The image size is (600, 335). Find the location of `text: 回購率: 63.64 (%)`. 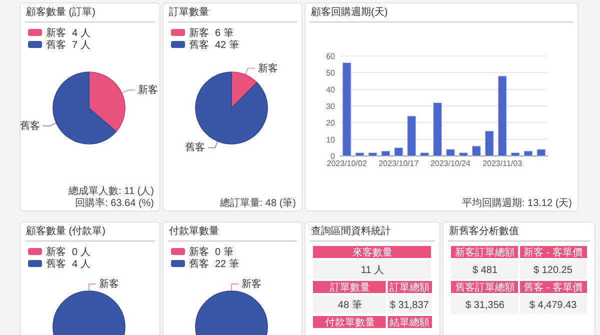

text: 回購率: 63.64 (%) is located at coordinates (114, 203).